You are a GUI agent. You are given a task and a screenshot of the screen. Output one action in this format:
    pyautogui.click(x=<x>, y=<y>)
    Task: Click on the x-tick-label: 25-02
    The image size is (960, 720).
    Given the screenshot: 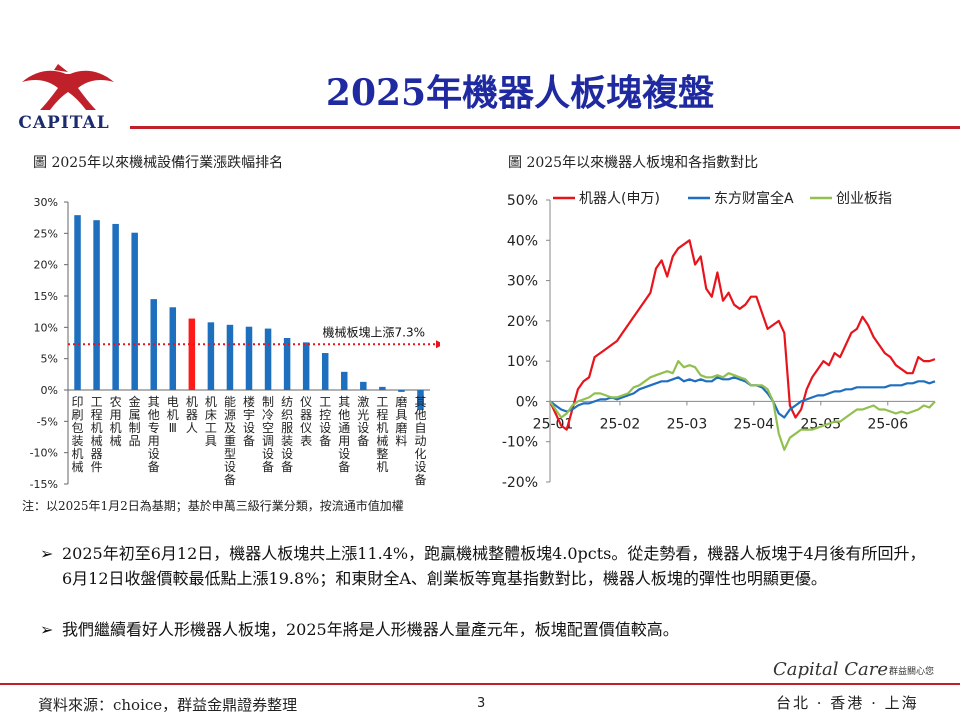 What is the action you would take?
    pyautogui.click(x=620, y=424)
    